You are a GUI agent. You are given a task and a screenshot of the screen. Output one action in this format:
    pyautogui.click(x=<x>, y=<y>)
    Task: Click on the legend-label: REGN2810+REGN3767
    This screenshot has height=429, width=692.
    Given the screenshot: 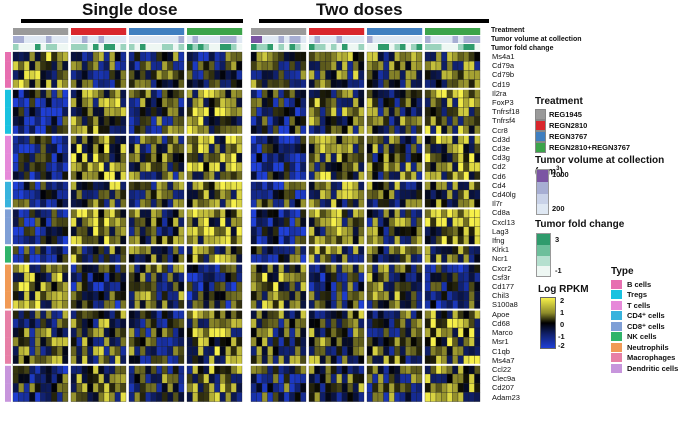 What is the action you would take?
    pyautogui.click(x=590, y=147)
    